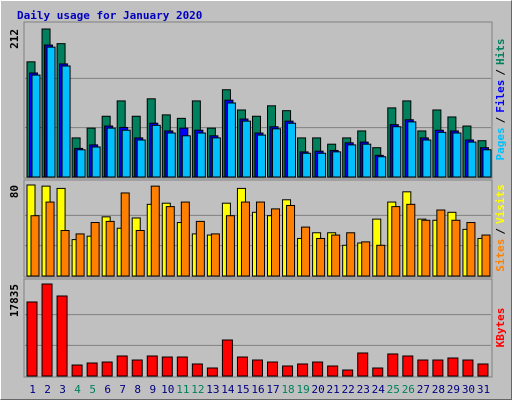  I want to click on x-tick-label: 13, so click(212, 389).